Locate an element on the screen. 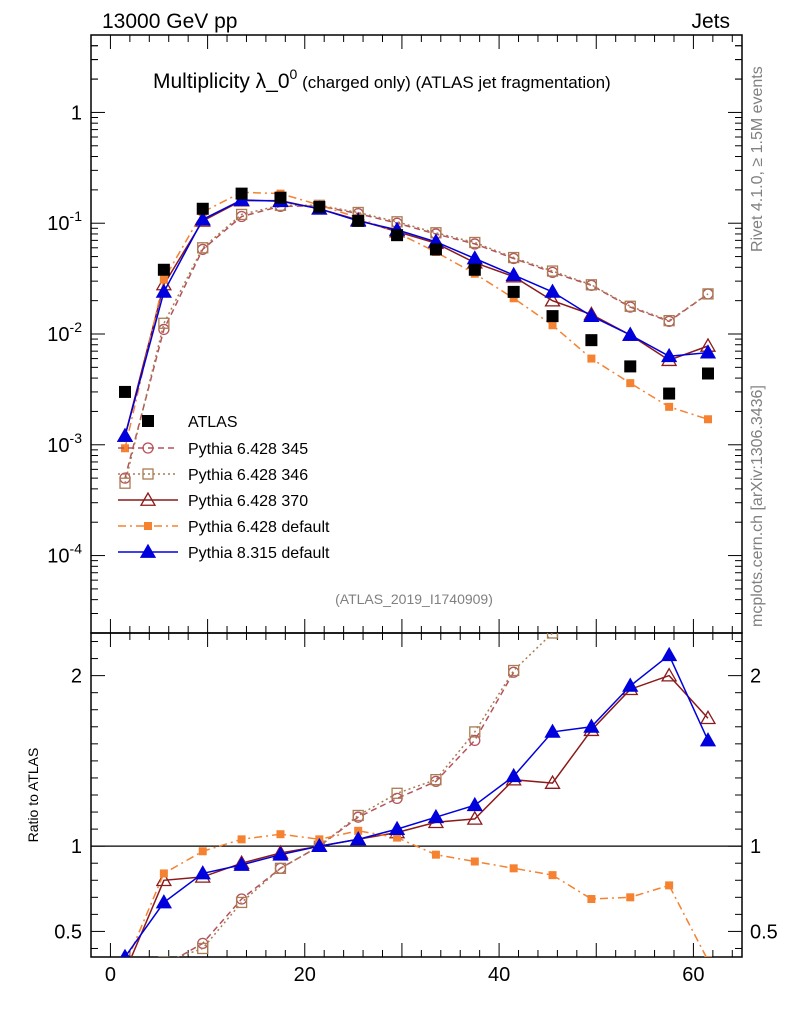 This screenshot has height=1024, width=786. legend-label-p345: Pythia 6.428 345 is located at coordinates (248, 449).